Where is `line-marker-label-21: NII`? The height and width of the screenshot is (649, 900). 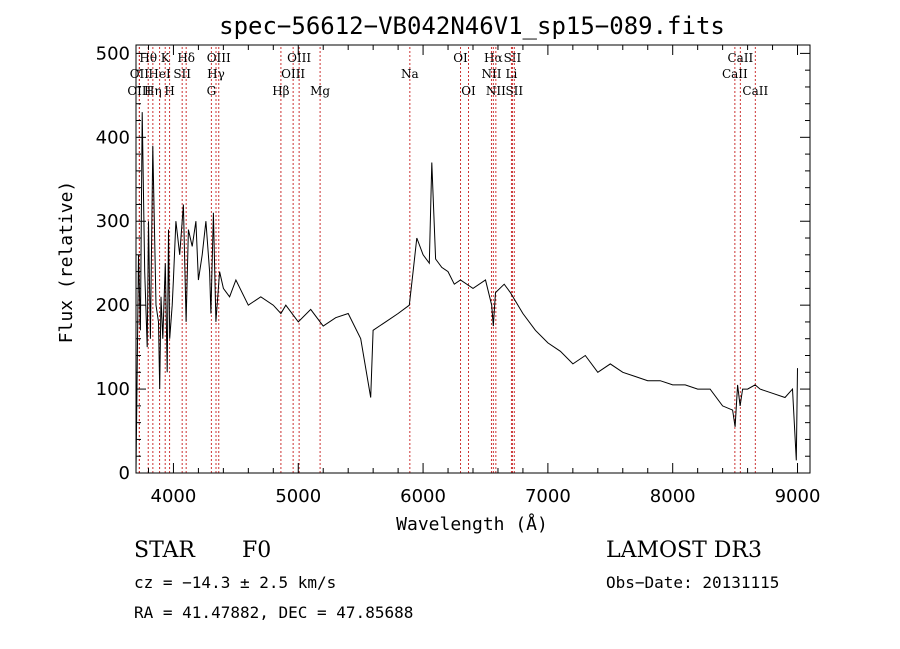 line-marker-label-21: NII is located at coordinates (496, 91).